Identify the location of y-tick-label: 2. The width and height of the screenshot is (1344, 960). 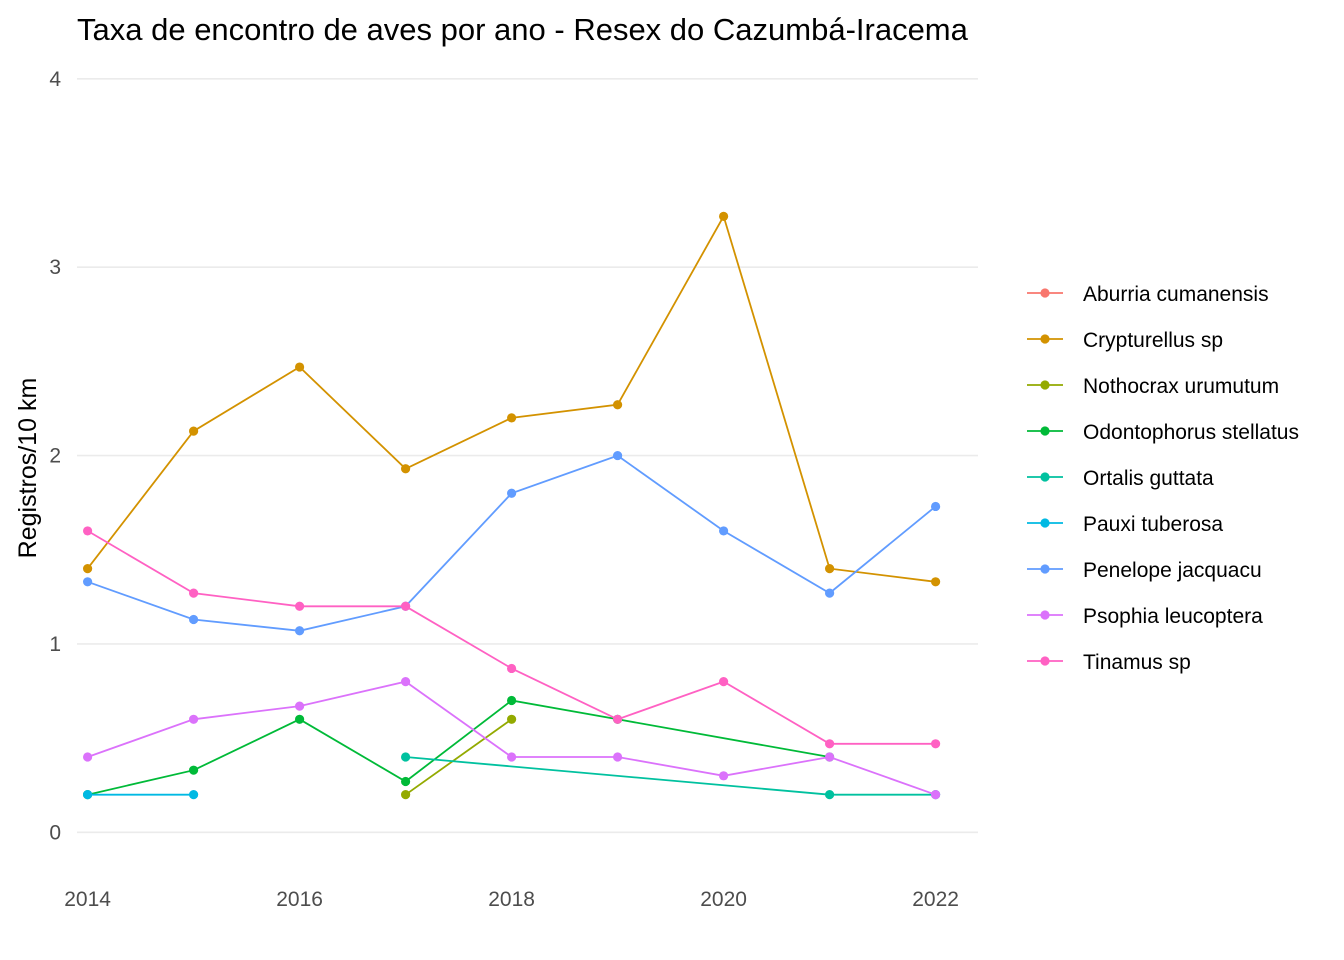
(55, 456).